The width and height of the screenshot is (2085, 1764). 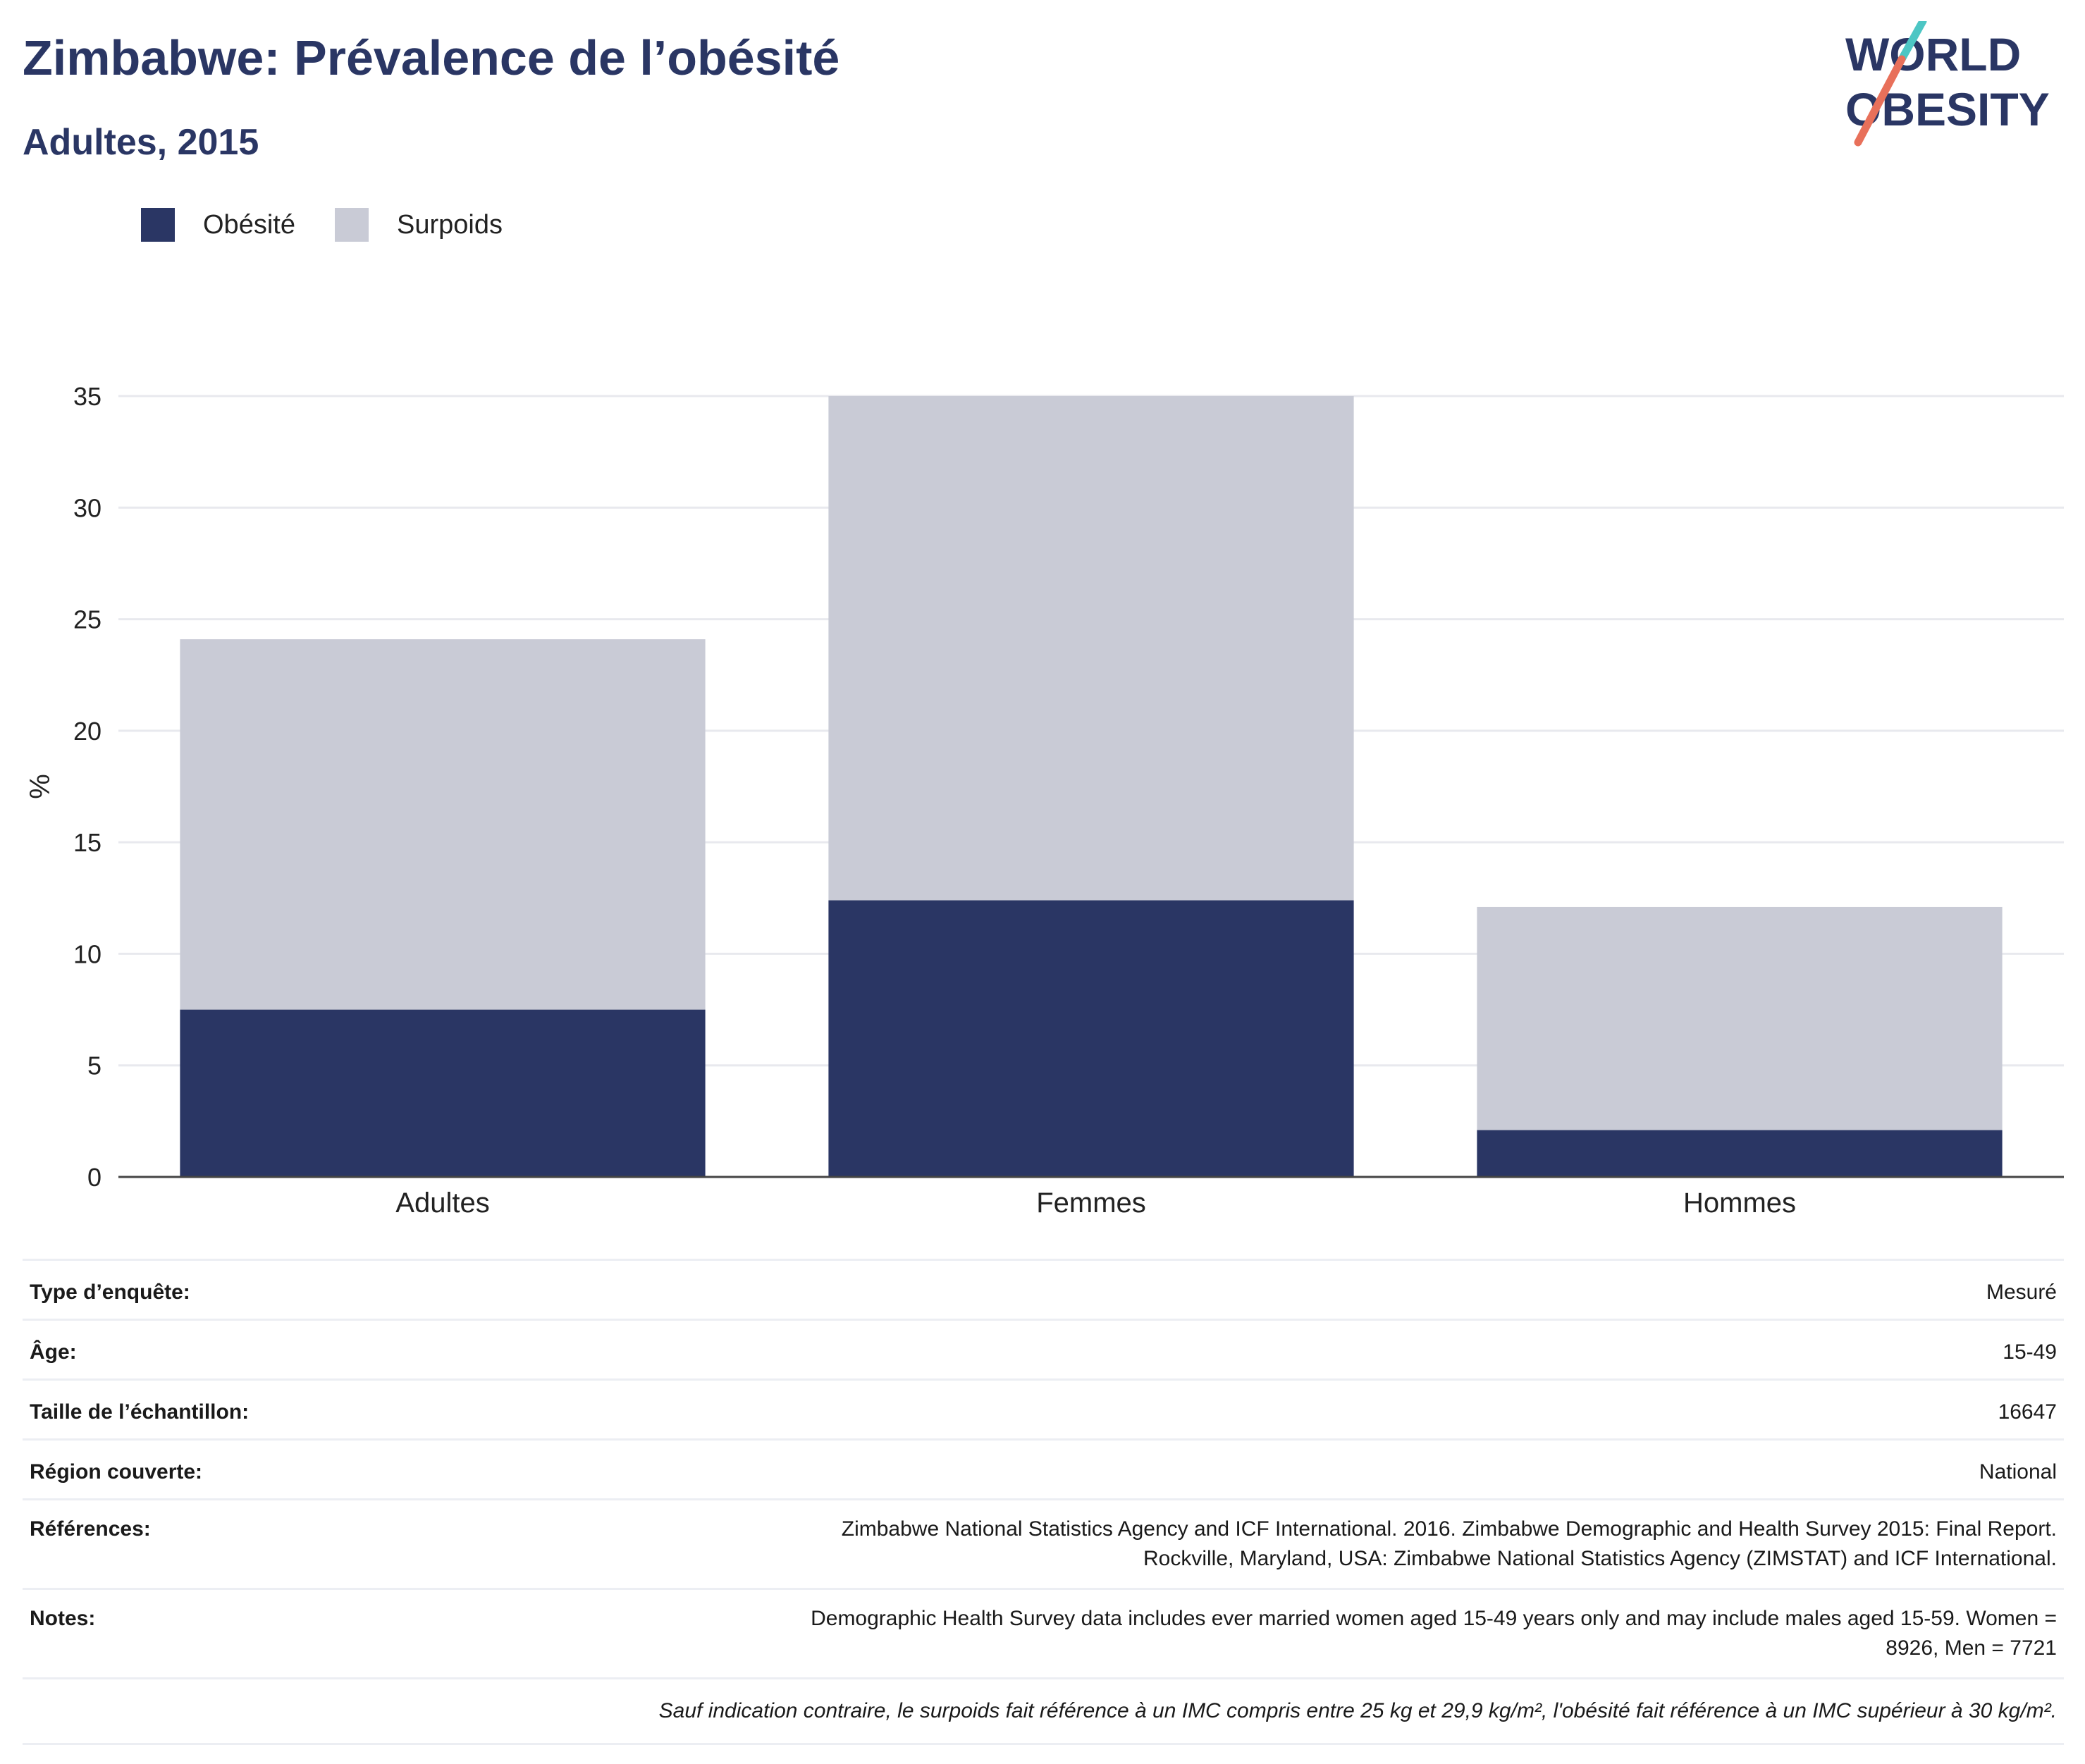 I want to click on logo-slash-coral, so click(x=1880, y=101).